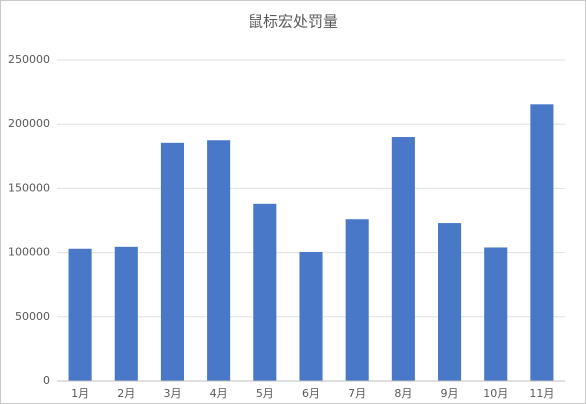  What do you see at coordinates (29, 187) in the screenshot?
I see `y-tick-label: 150000` at bounding box center [29, 187].